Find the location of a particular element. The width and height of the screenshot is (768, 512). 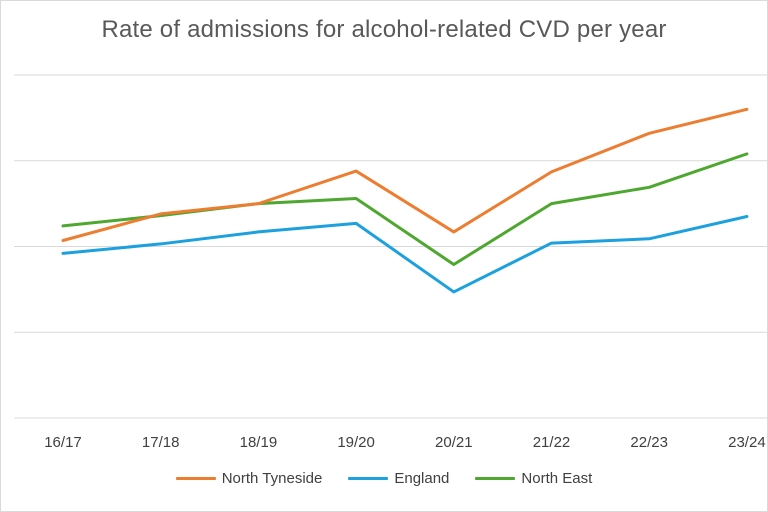

legend-label-north-tyneside: North Tyneside is located at coordinates (272, 478).